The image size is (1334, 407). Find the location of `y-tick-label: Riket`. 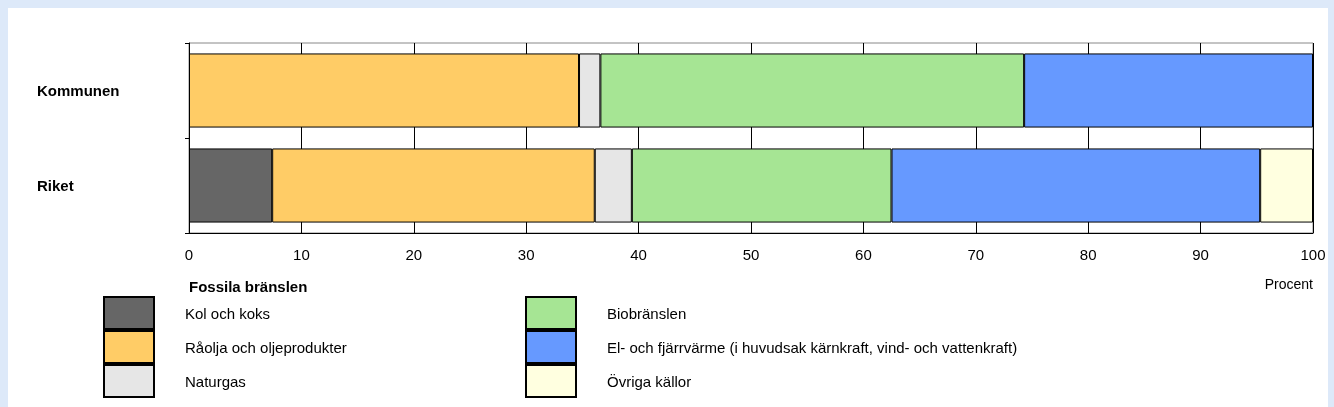

y-tick-label: Riket is located at coordinates (55, 185).